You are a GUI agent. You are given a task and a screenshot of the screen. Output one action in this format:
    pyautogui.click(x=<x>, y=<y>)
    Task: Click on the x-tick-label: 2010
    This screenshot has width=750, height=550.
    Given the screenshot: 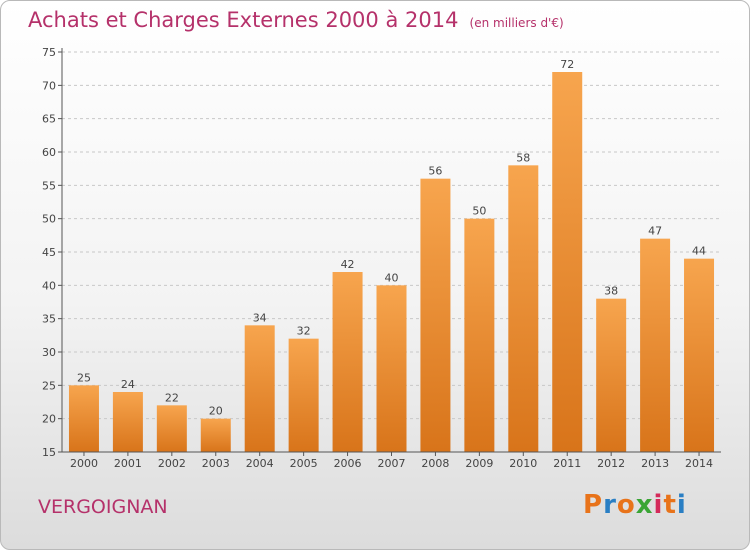 What is the action you would take?
    pyautogui.click(x=523, y=463)
    